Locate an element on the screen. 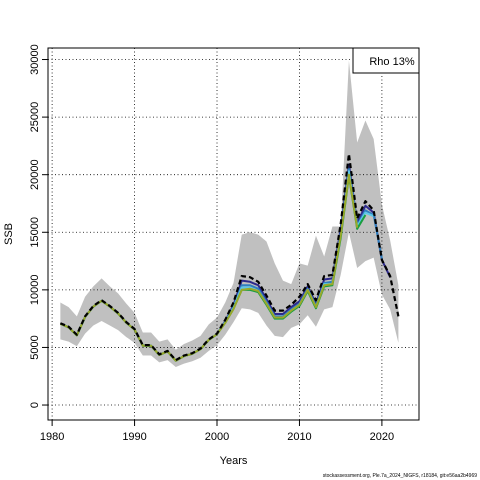  x-tick-label-1980: 1980 is located at coordinates (52, 437).